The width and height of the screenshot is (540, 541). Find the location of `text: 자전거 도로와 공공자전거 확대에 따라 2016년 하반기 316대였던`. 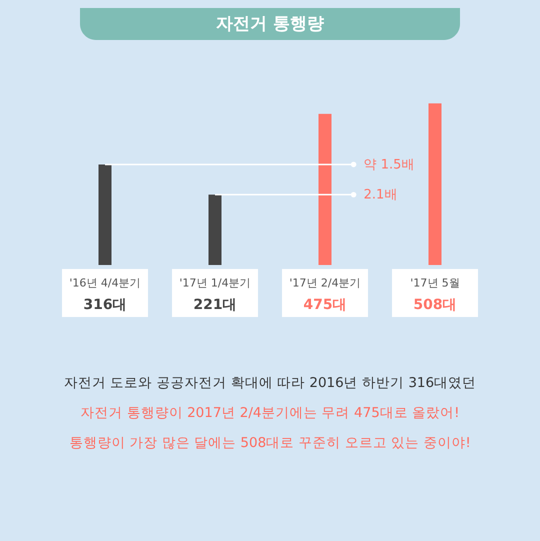

text: 자전거 도로와 공공자전거 확대에 따라 2016년 하반기 316대였던 is located at coordinates (270, 383).